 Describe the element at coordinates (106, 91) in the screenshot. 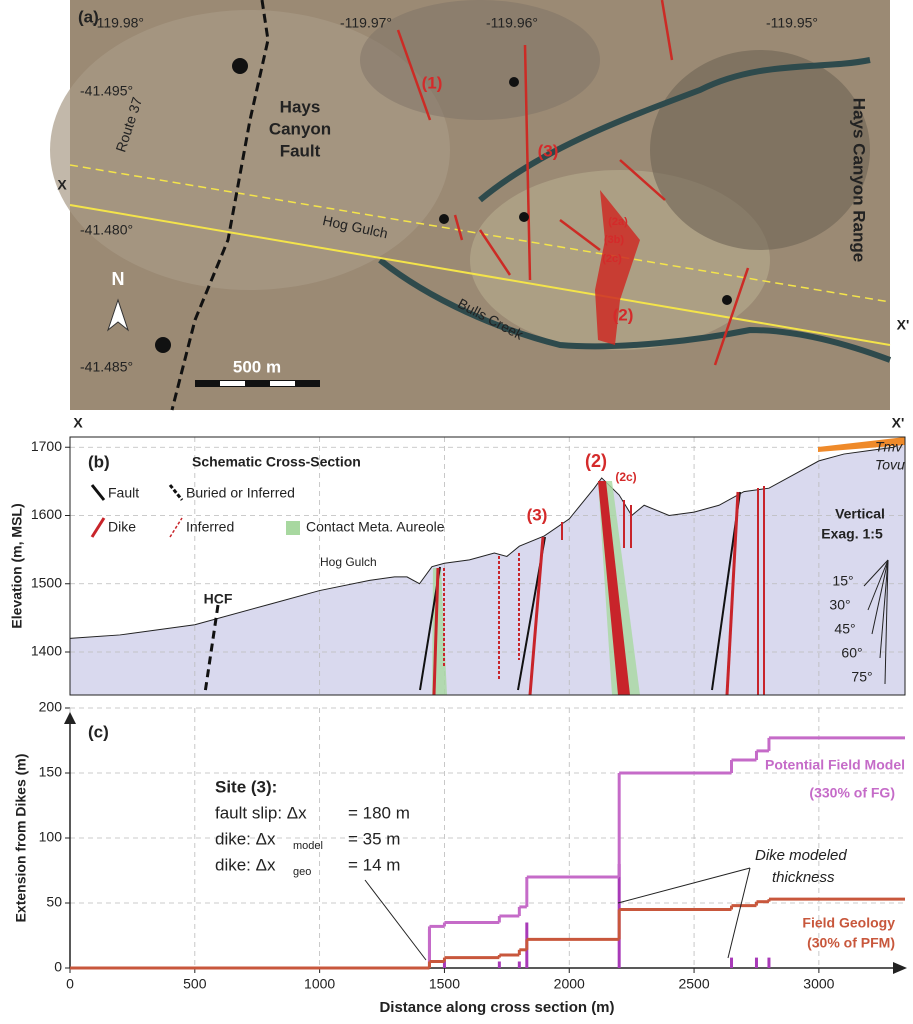

I see `lat-label: -41.495°` at that location.